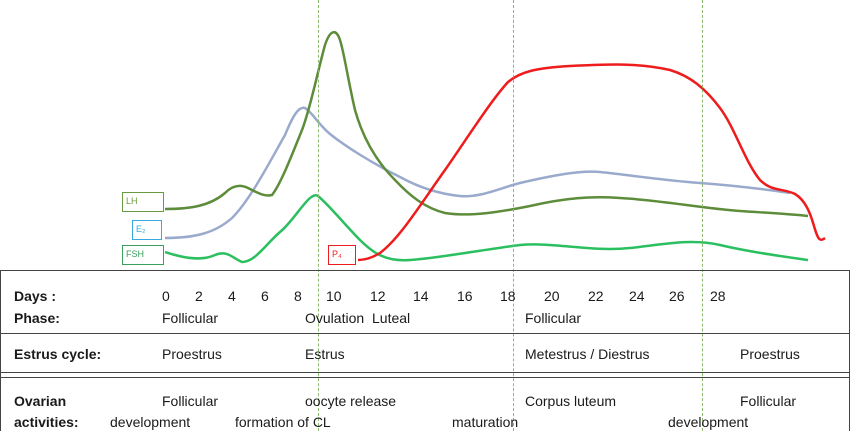 The image size is (850, 431). I want to click on day-tick: 18, so click(508, 296).